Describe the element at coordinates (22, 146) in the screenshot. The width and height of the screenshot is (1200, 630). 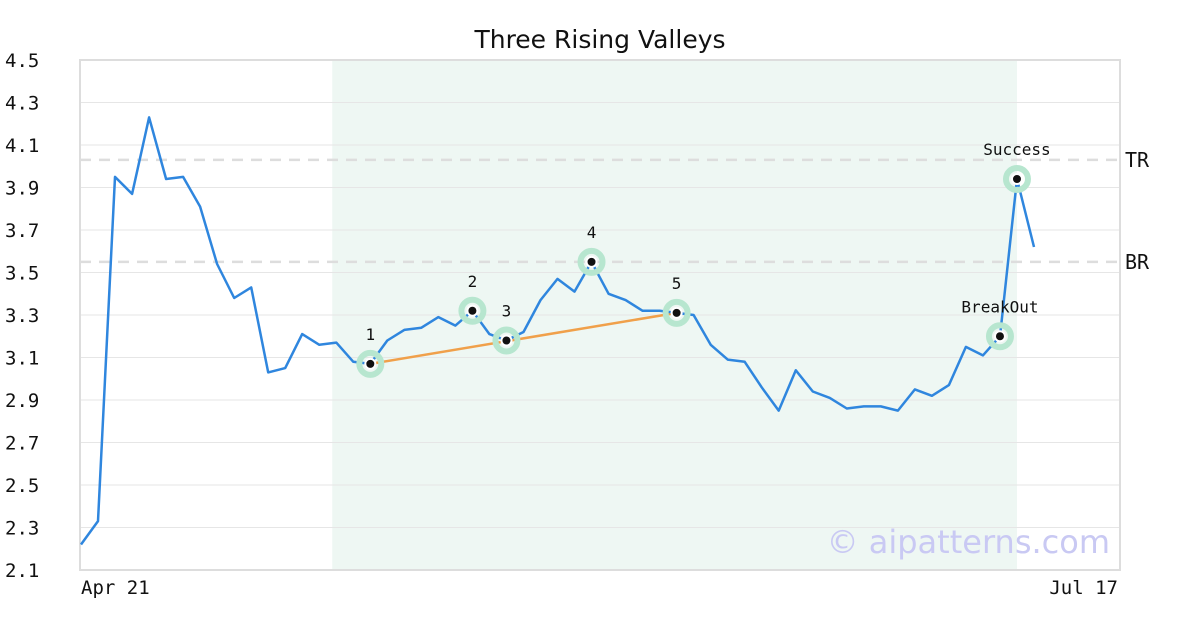
I see `y-tick-label: 4.1` at that location.